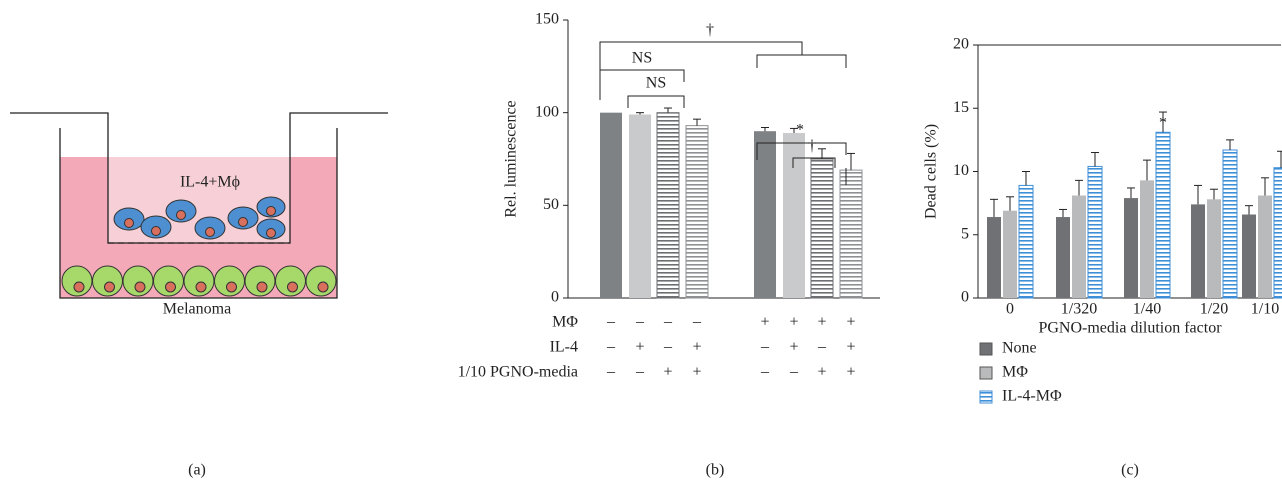  What do you see at coordinates (1010, 309) in the screenshot?
I see `x-tick-label: 0` at bounding box center [1010, 309].